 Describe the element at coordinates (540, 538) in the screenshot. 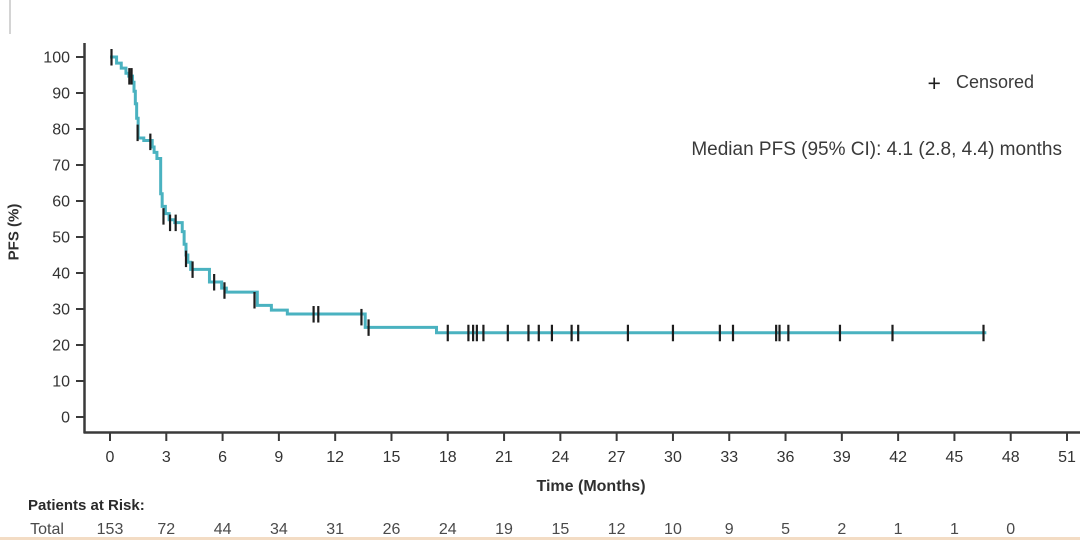

I see `bottom-accent-line` at that location.